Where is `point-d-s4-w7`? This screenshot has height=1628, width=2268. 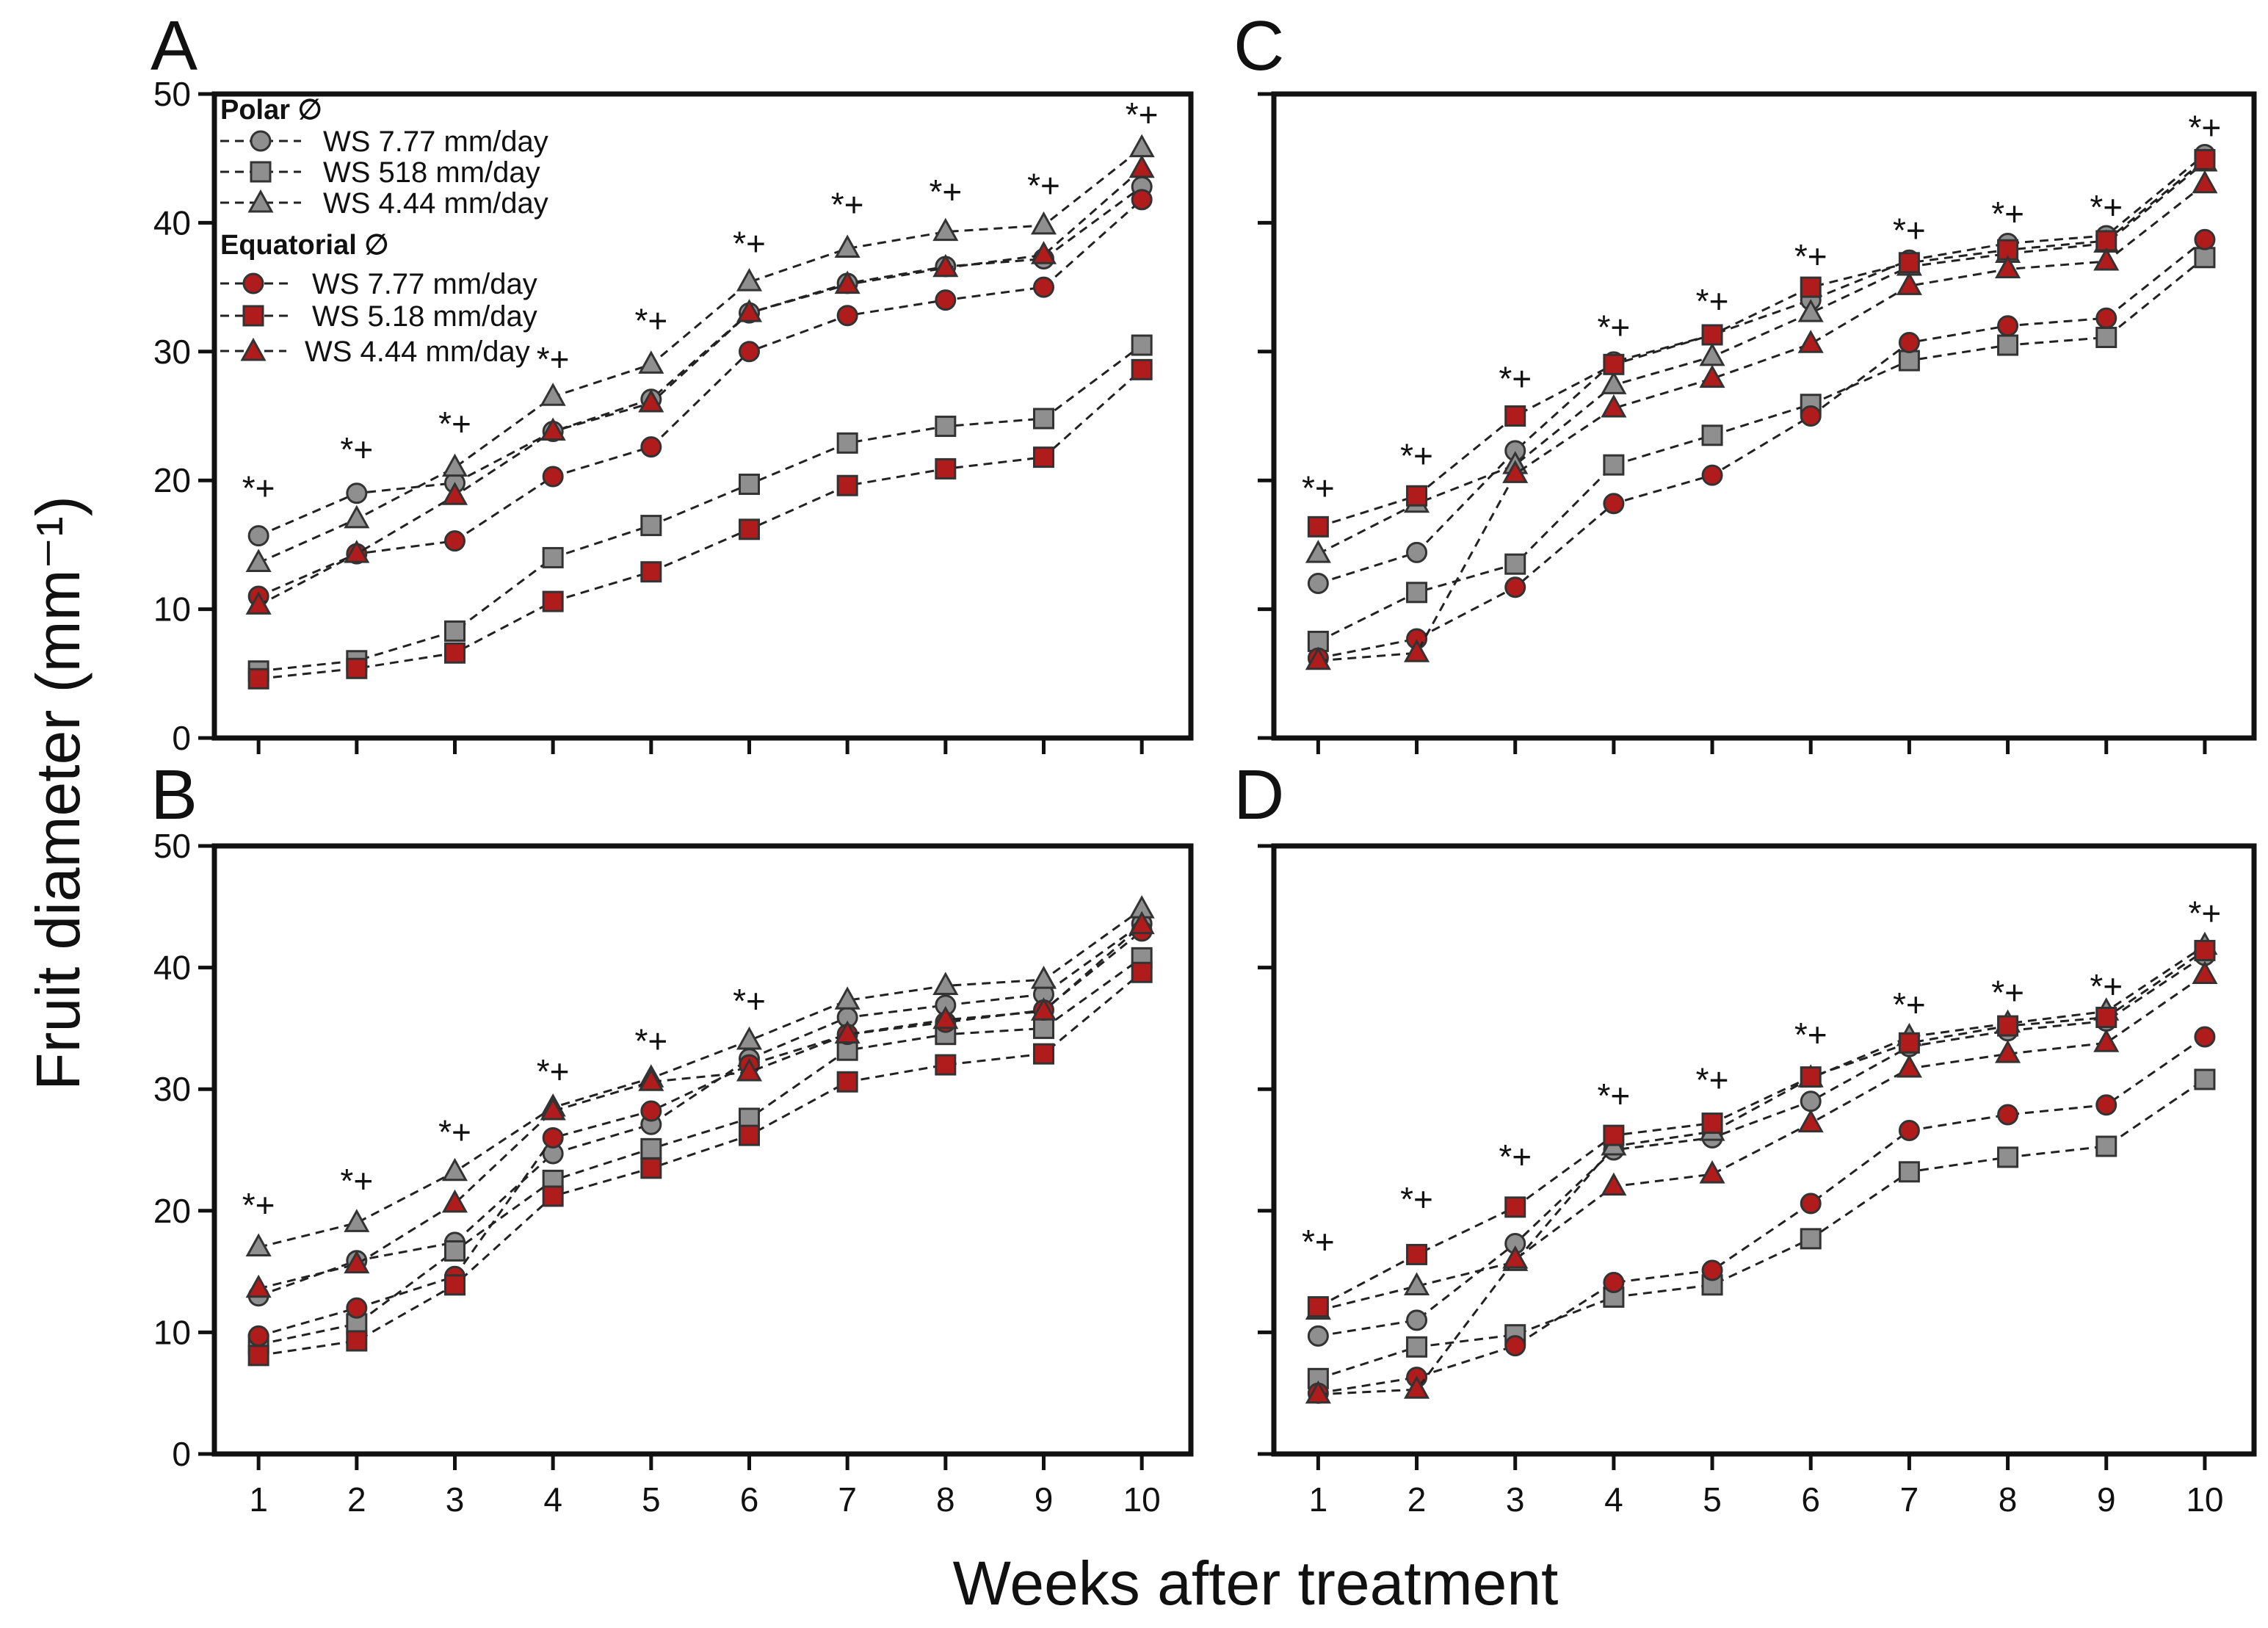
point-d-s4-w7 is located at coordinates (1909, 1131).